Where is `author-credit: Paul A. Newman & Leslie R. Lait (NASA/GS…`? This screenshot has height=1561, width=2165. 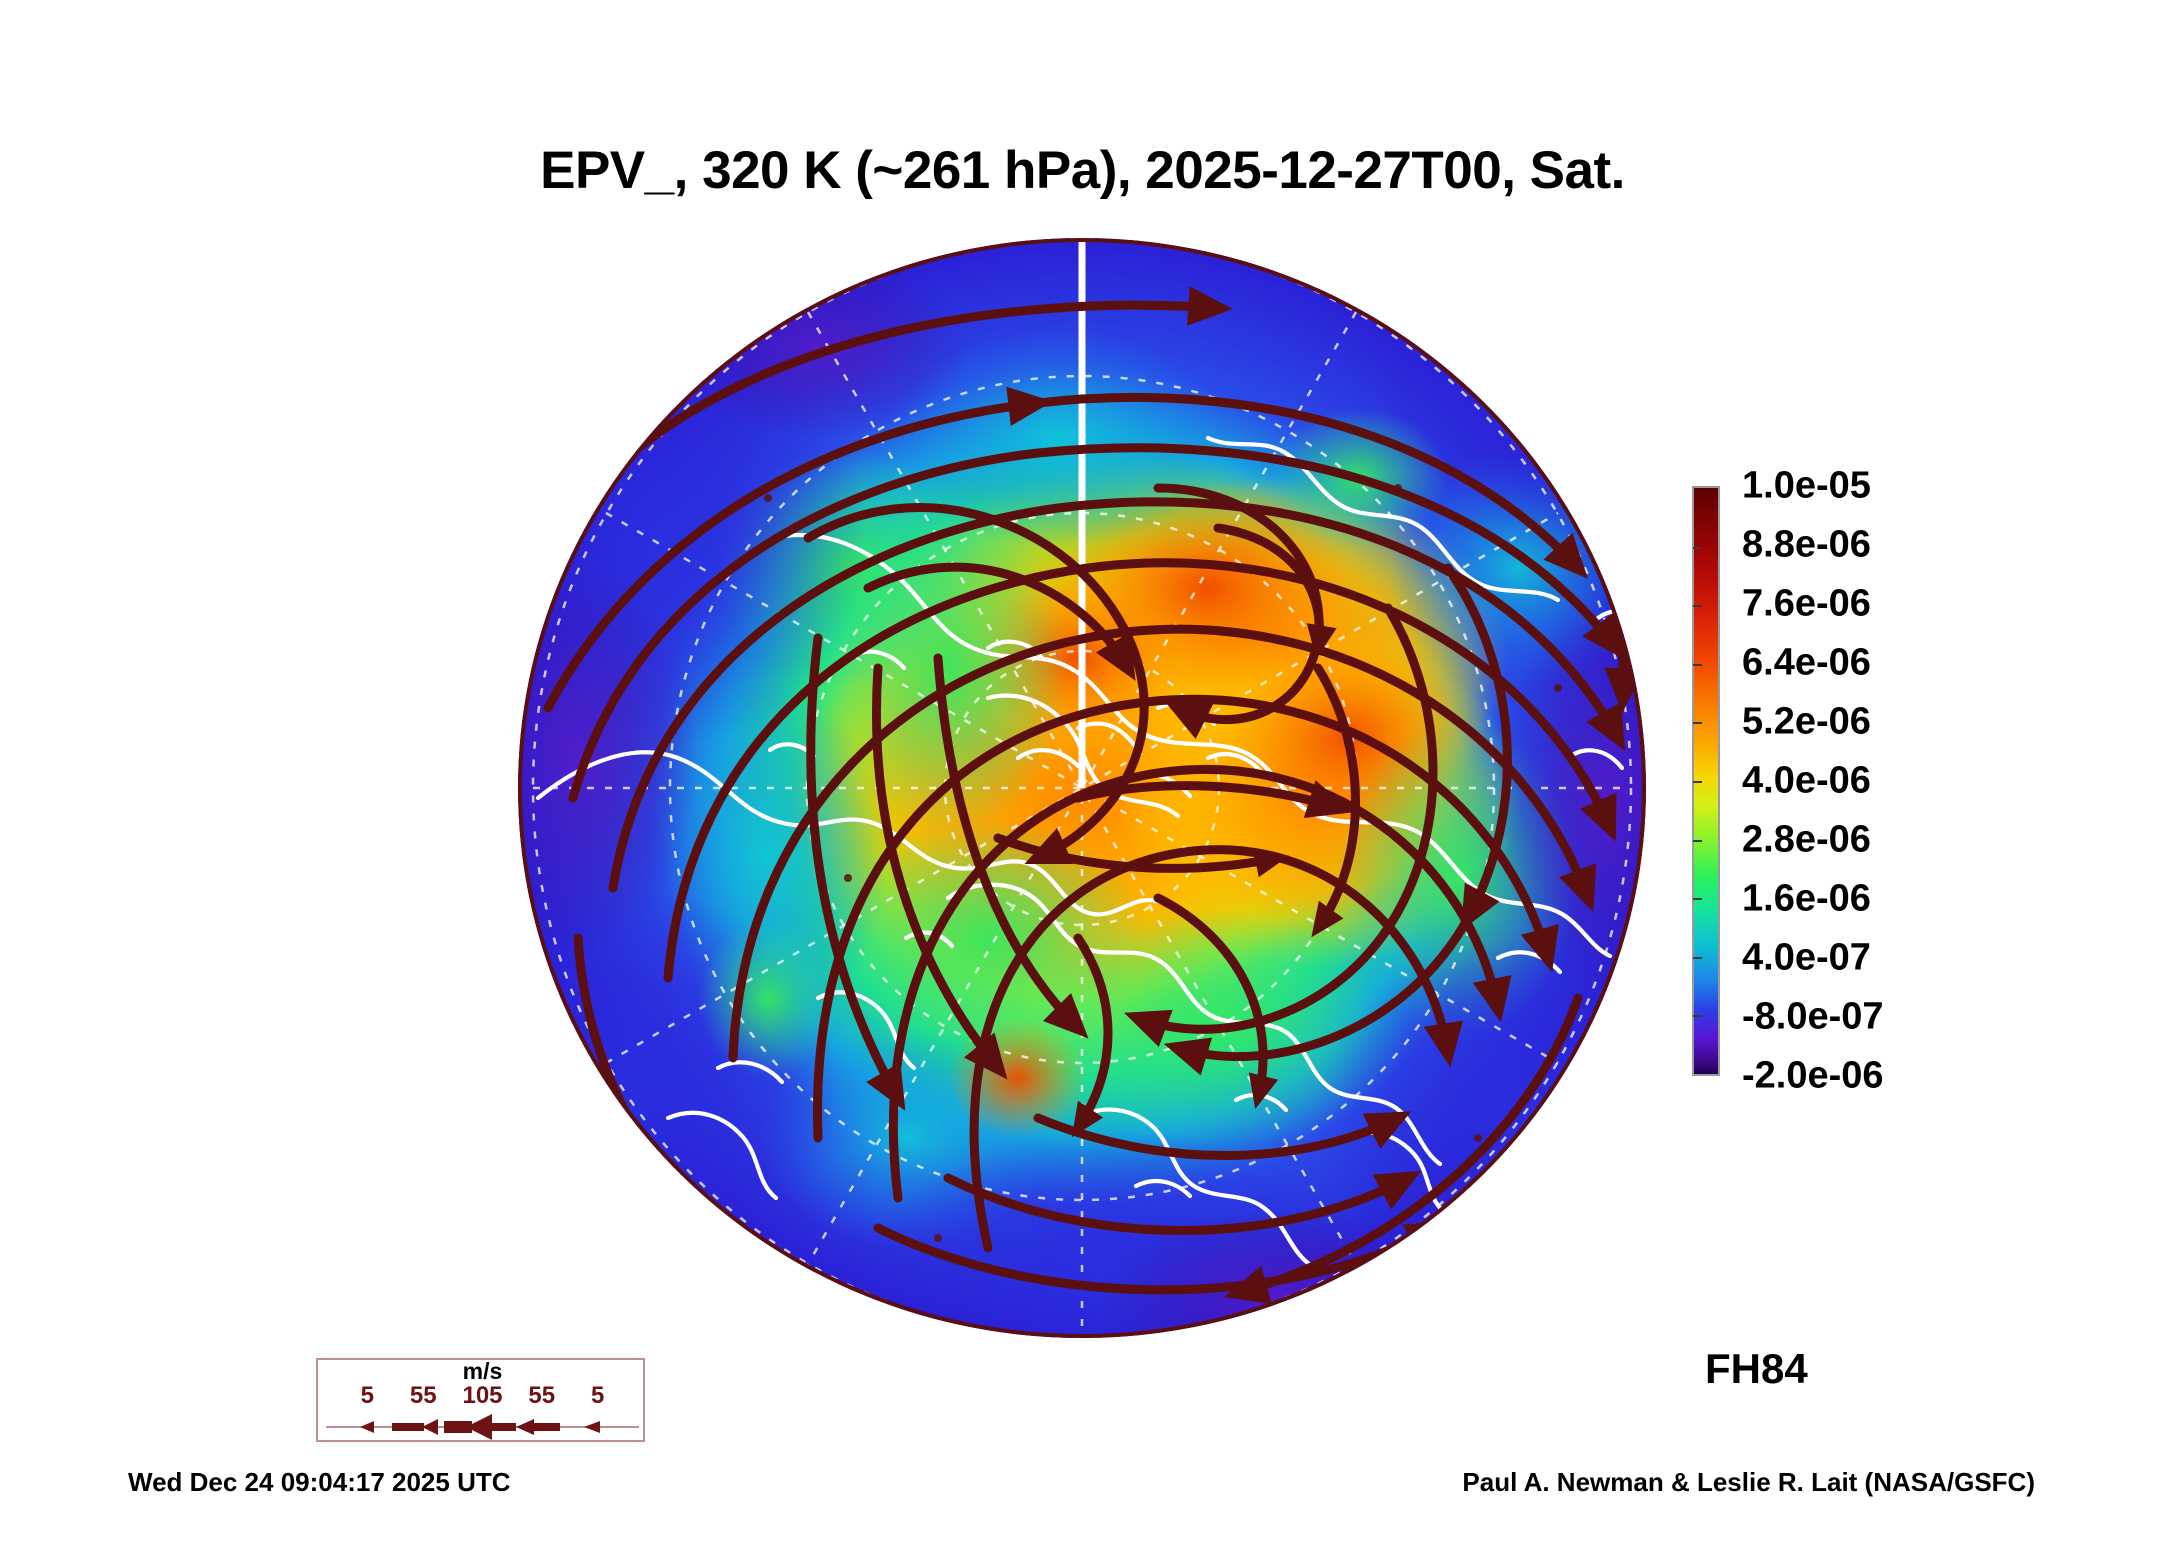 author-credit: Paul A. Newman & Leslie R. Lait (NASA/GS… is located at coordinates (1748, 1482).